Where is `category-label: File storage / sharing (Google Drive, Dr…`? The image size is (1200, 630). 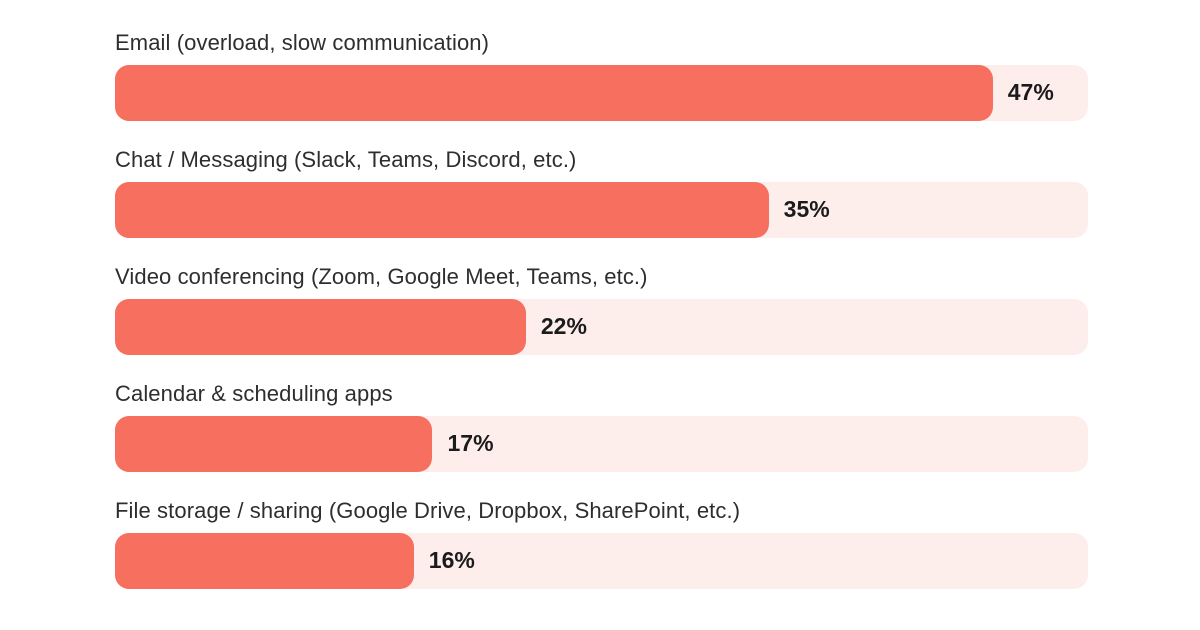 category-label: File storage / sharing (Google Drive, Dr… is located at coordinates (428, 510).